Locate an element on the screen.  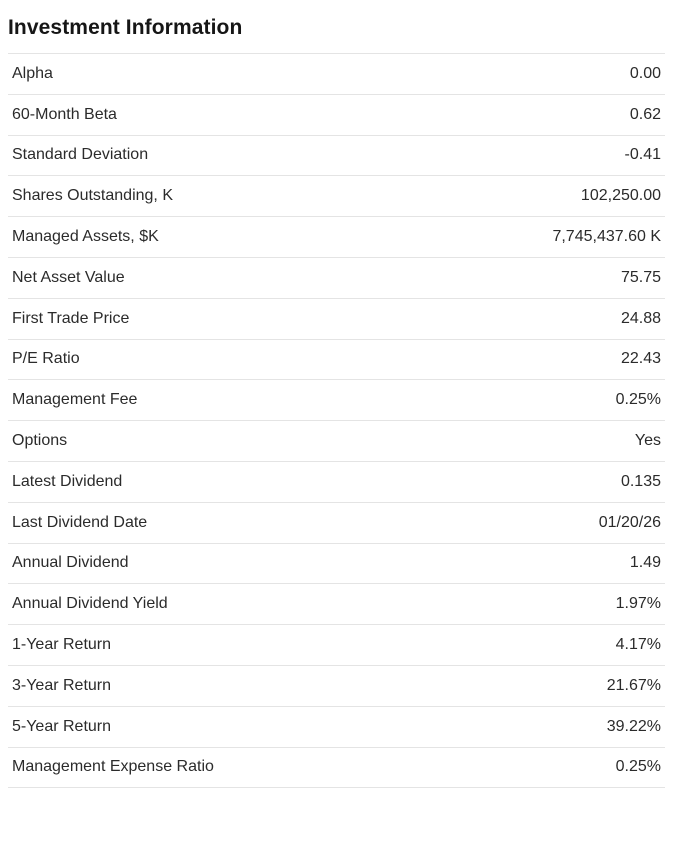
row-value: -0.41 is located at coordinates (642, 155).